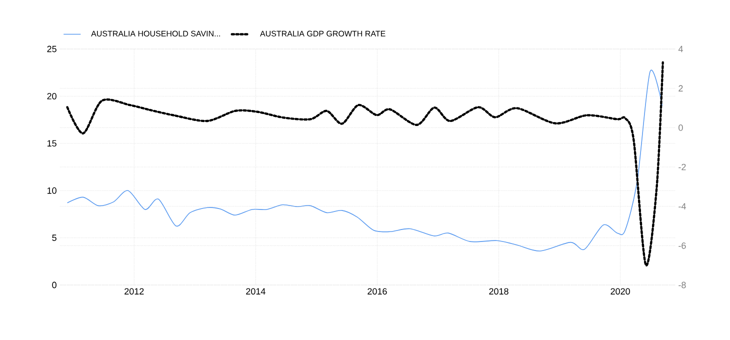 The image size is (730, 340). What do you see at coordinates (323, 33) in the screenshot?
I see `legend-label: AUSTRALIA GDP GROWTH RATE` at bounding box center [323, 33].